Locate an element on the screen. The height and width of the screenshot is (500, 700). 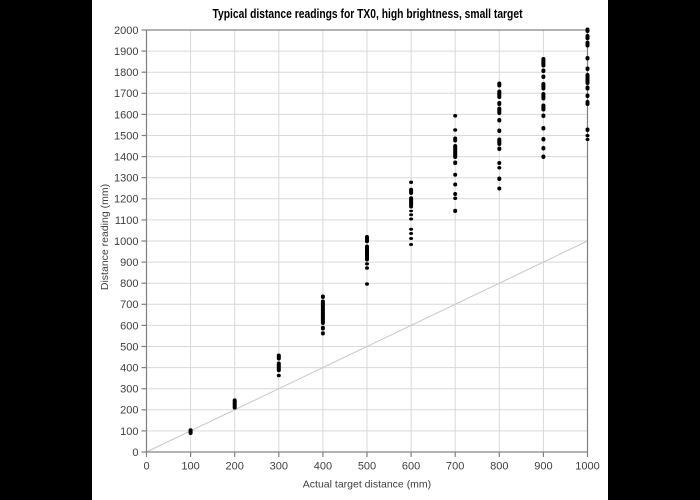
svg-text: 1800 is located at coordinates (126, 73).